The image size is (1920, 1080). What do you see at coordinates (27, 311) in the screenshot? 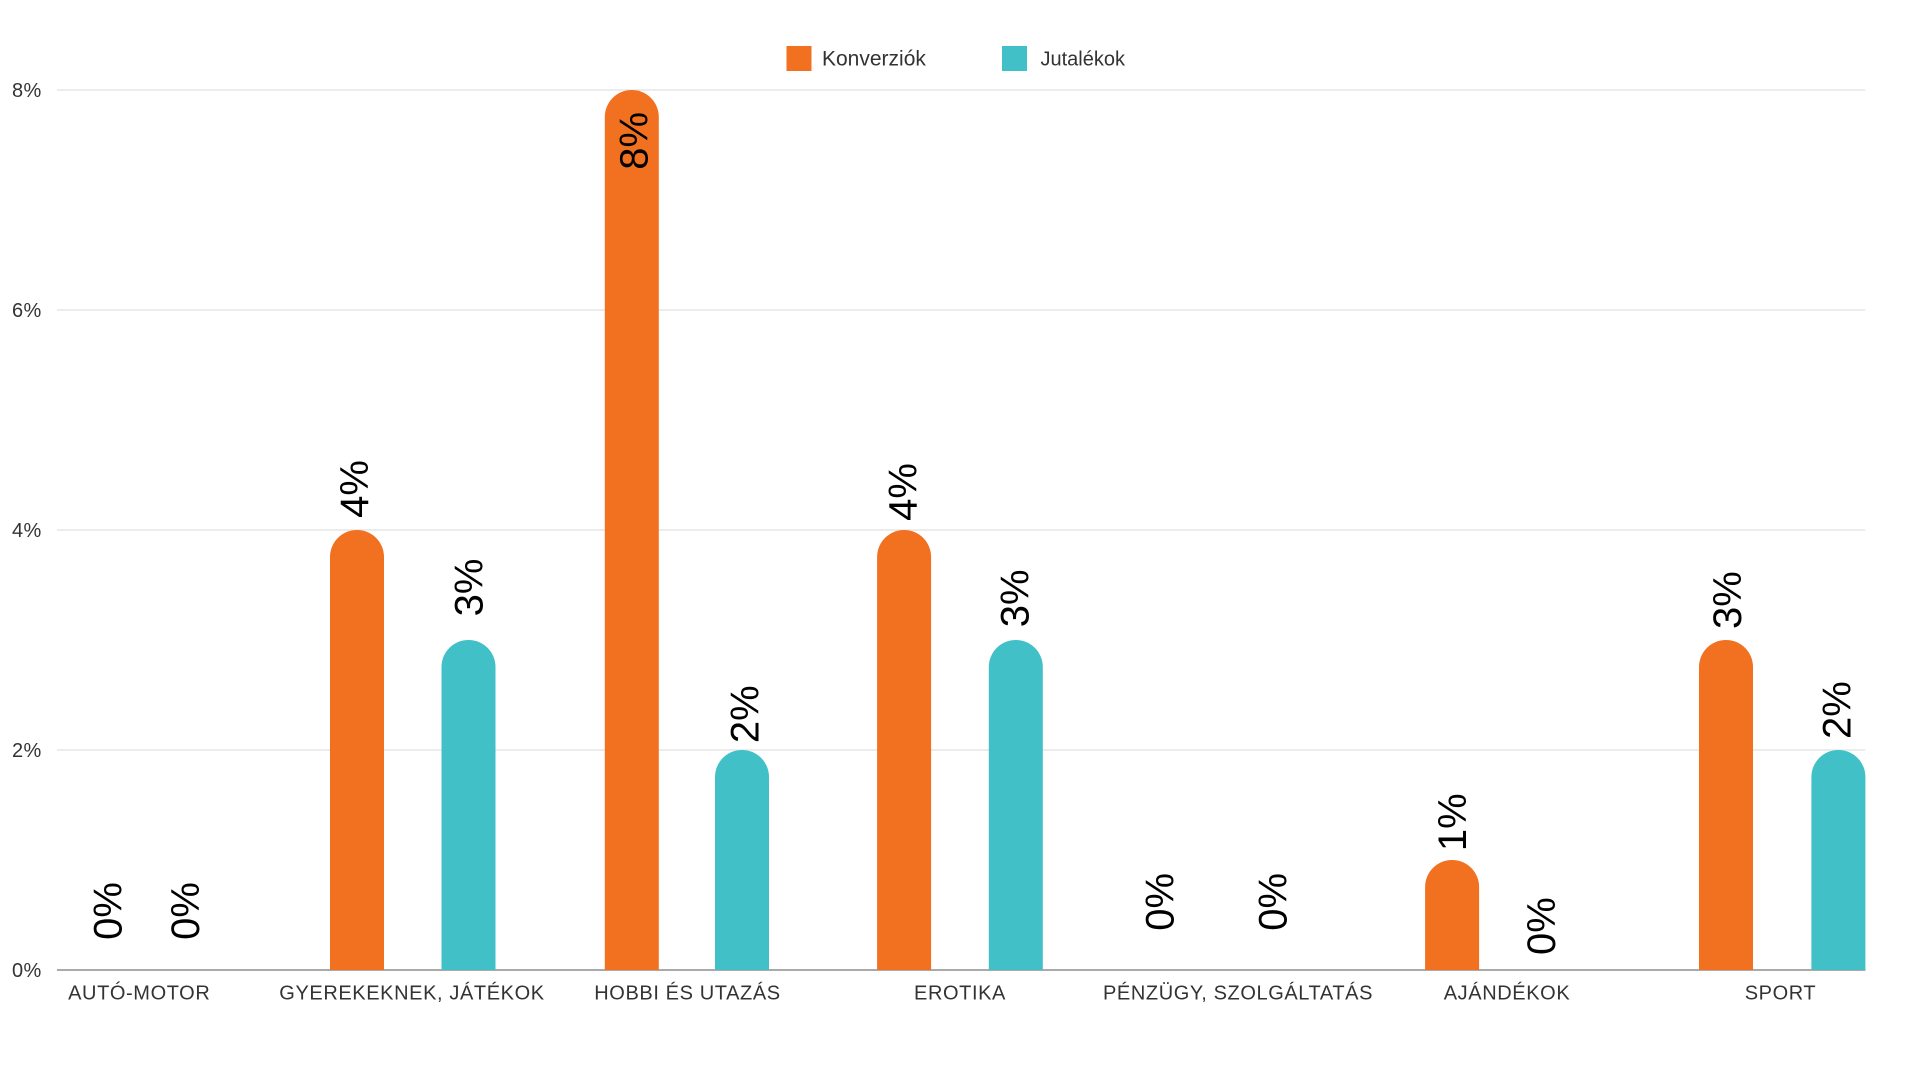
I see `svg-text: 6%` at bounding box center [27, 311].